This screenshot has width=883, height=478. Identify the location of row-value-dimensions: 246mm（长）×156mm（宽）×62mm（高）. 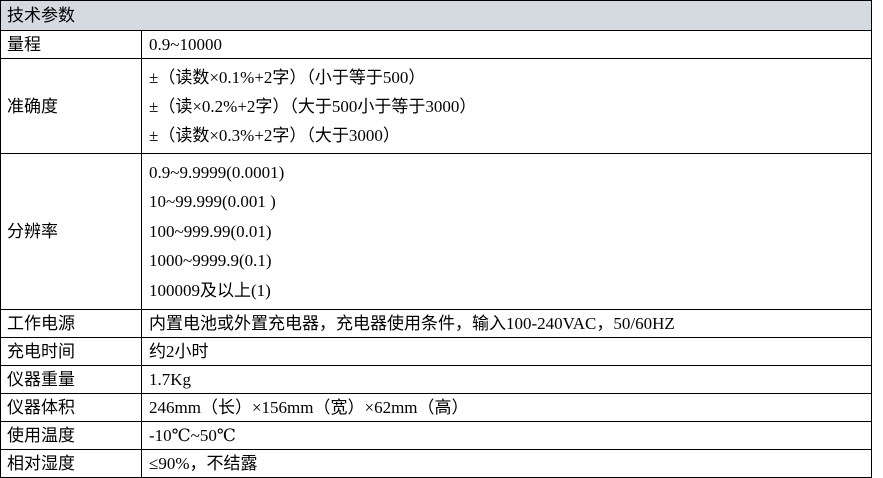
(506, 407).